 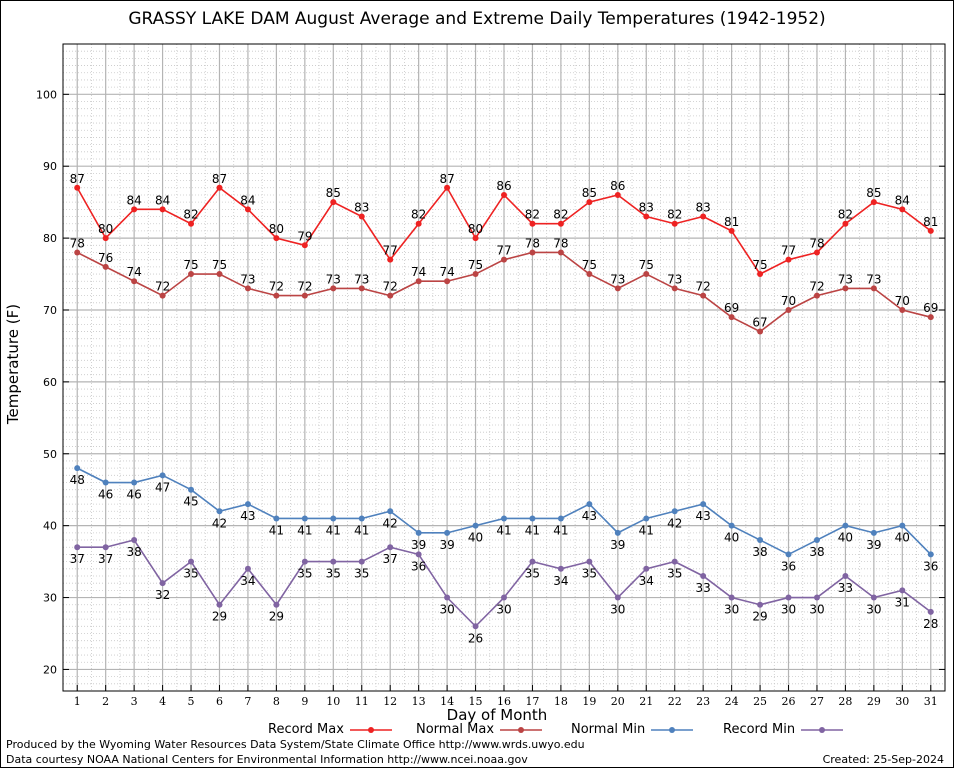 I want to click on data-label-normal-max: 70, so click(x=788, y=301).